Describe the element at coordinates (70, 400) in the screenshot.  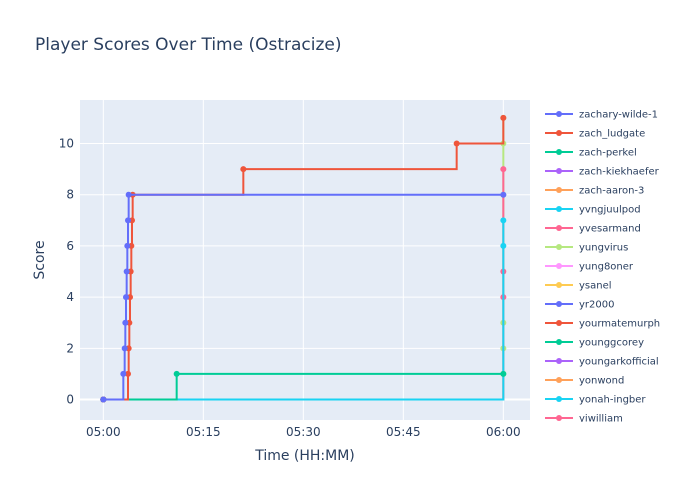
I see `y-tick-label: 0` at that location.